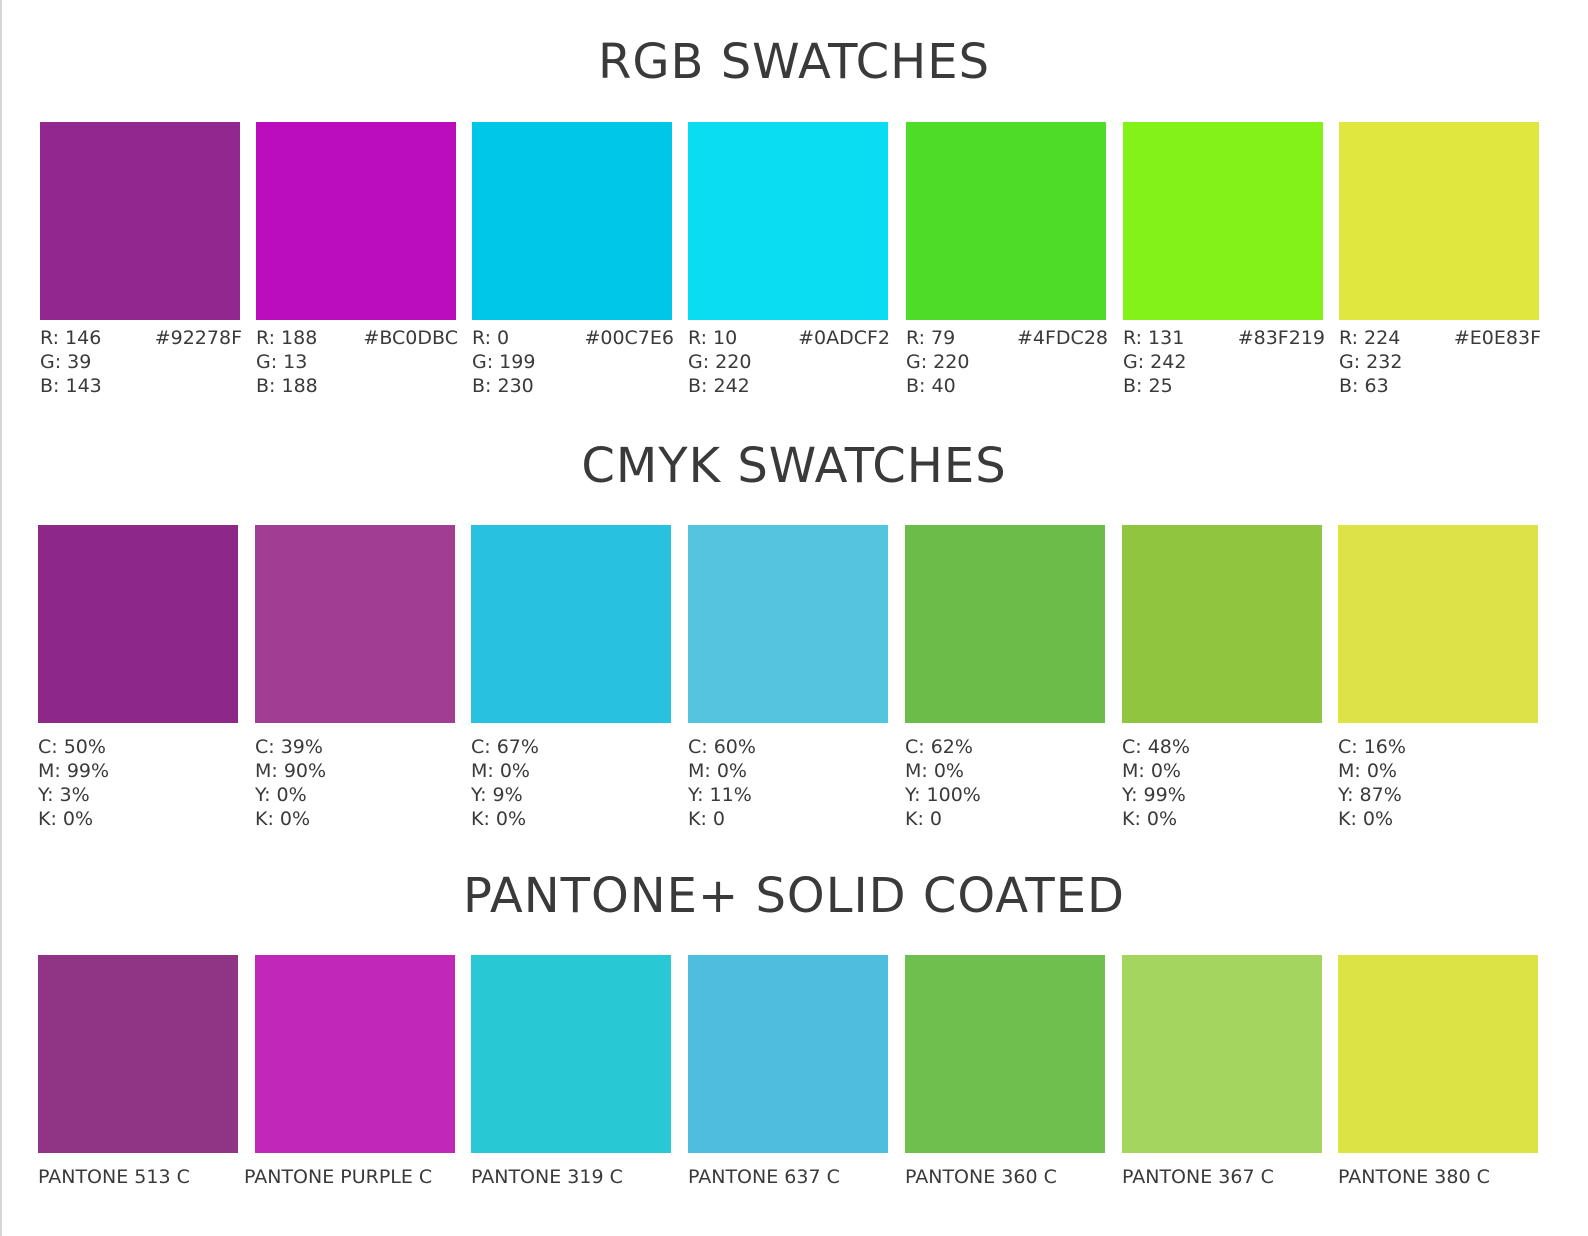 Image resolution: width=1588 pixels, height=1236 pixels. Describe the element at coordinates (943, 795) in the screenshot. I see `yellow-value: Y: 100%` at that location.